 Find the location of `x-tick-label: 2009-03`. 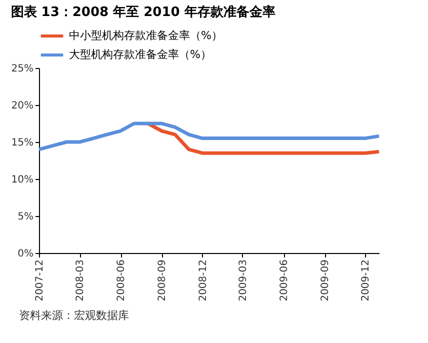

x-tick-label: 2009-03 is located at coordinates (243, 281).